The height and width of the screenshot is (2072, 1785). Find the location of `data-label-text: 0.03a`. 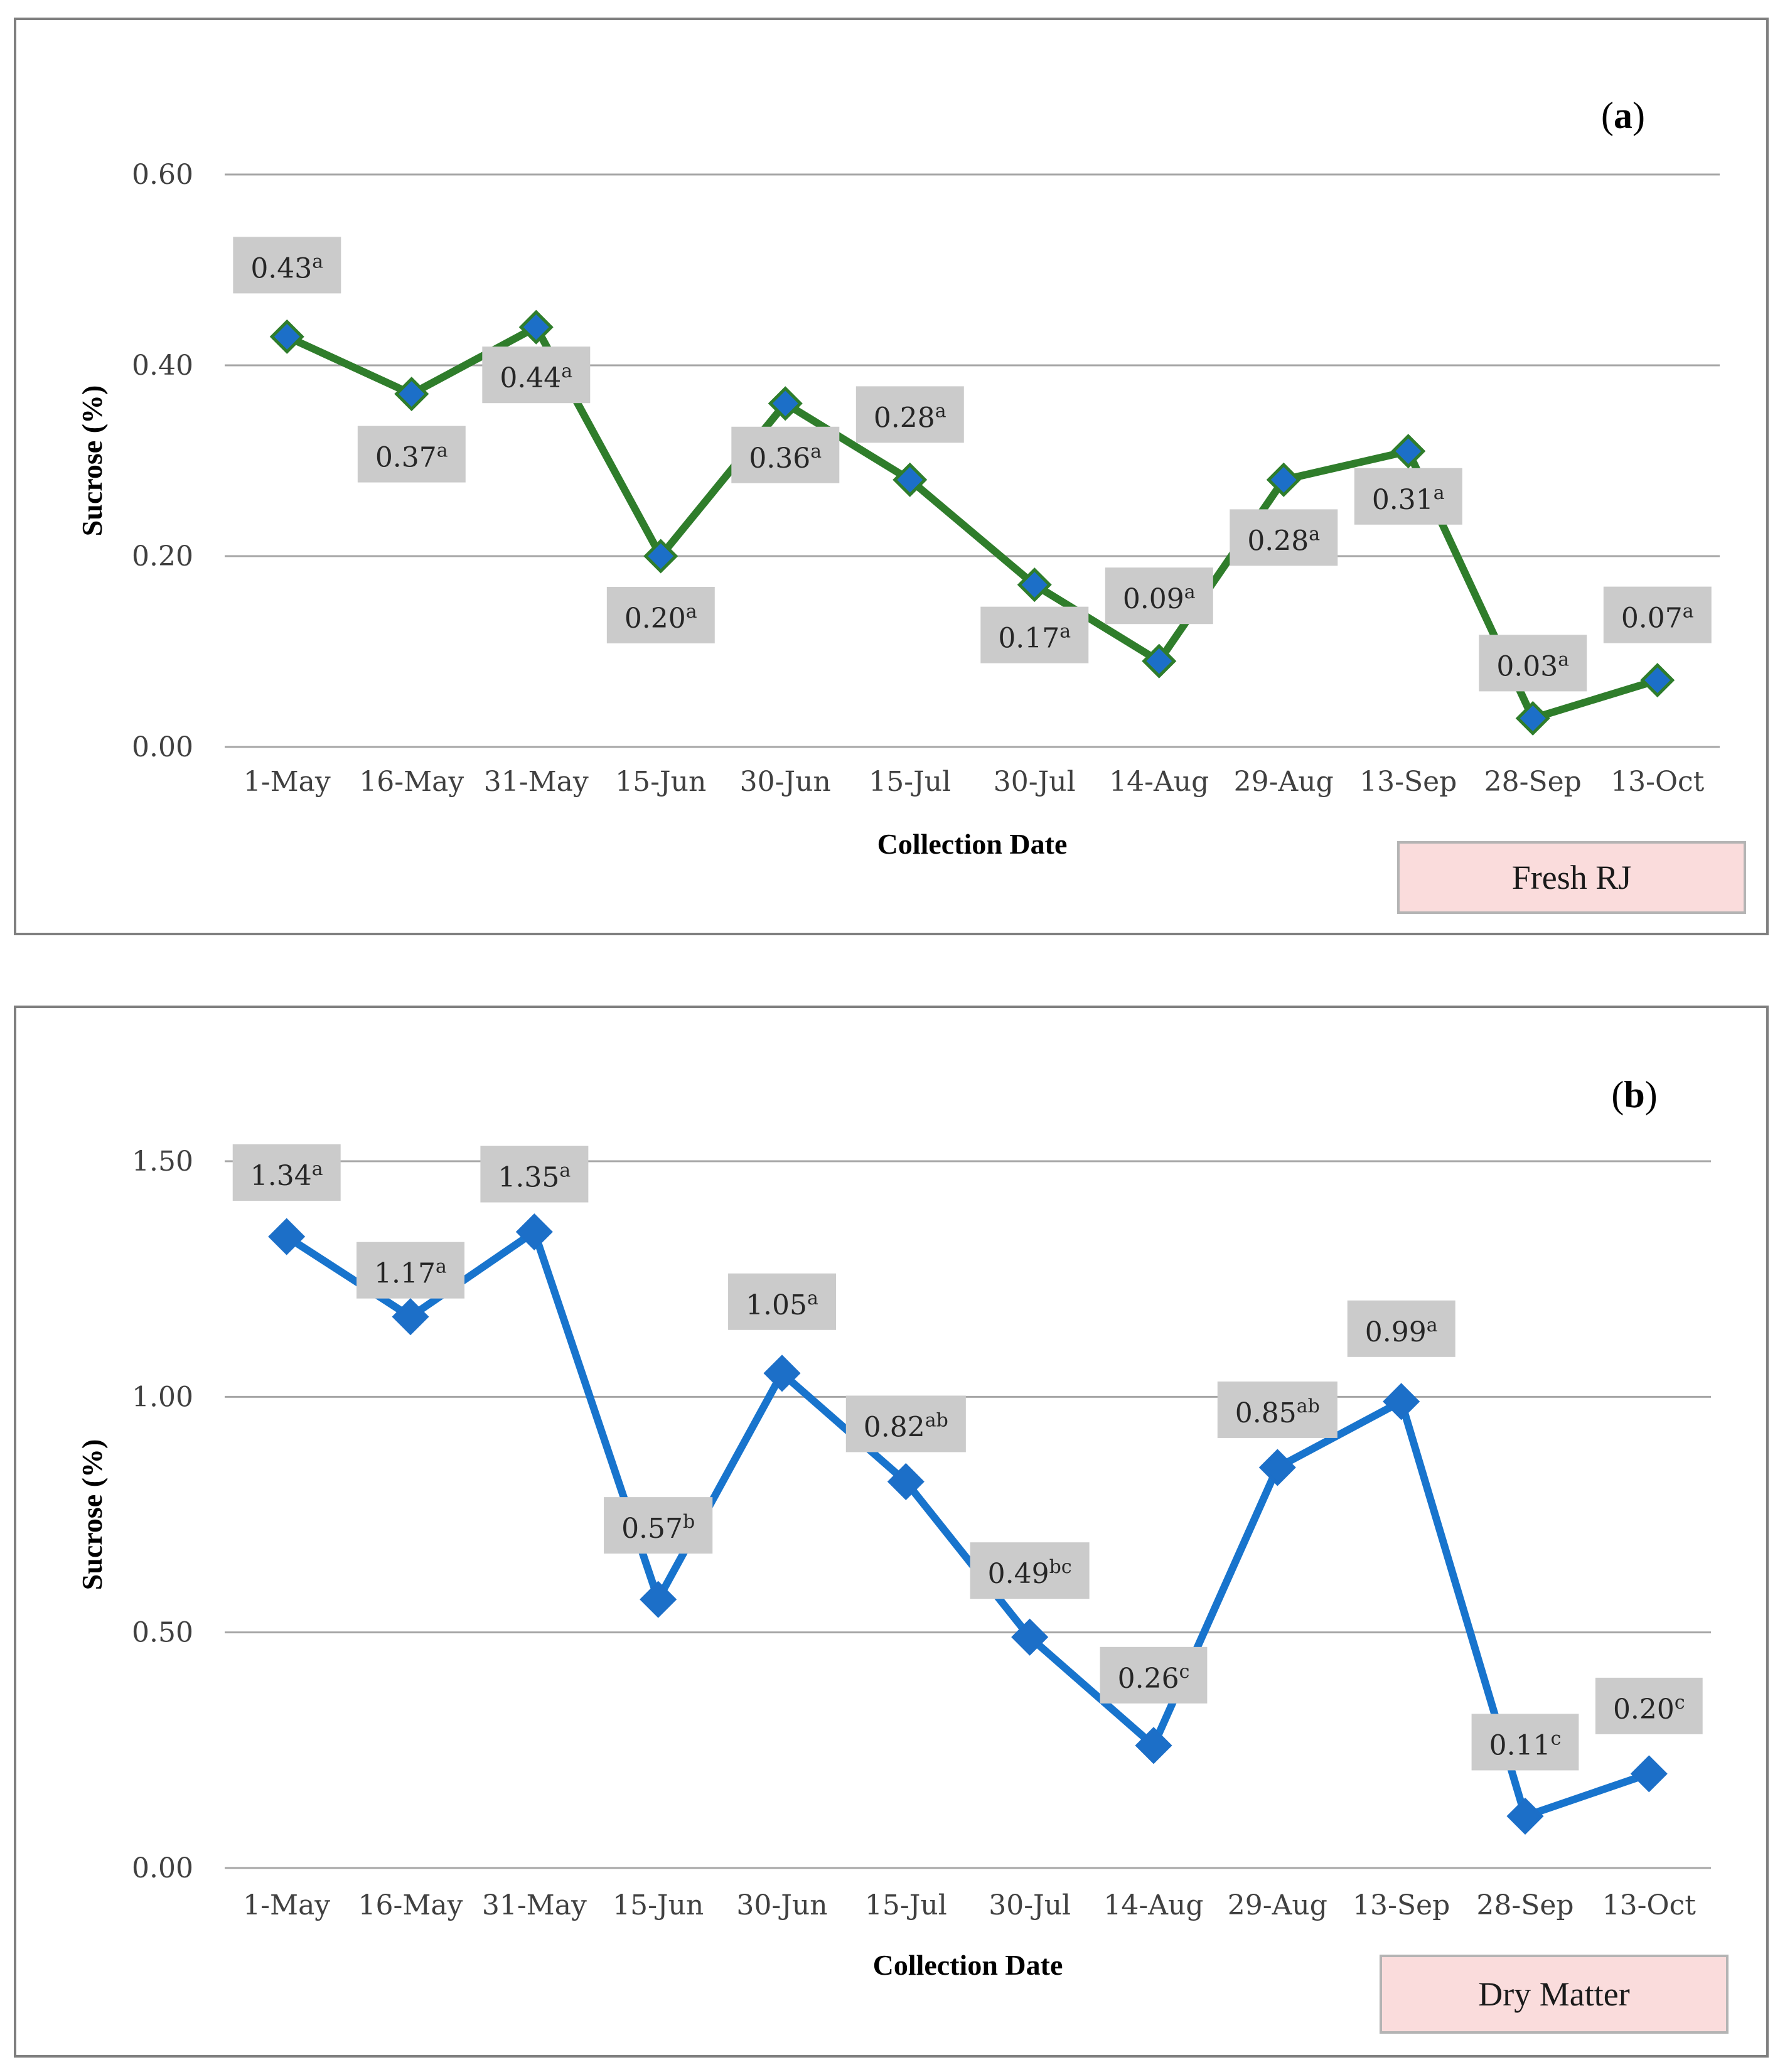

data-label-text: 0.03a is located at coordinates (1533, 665).